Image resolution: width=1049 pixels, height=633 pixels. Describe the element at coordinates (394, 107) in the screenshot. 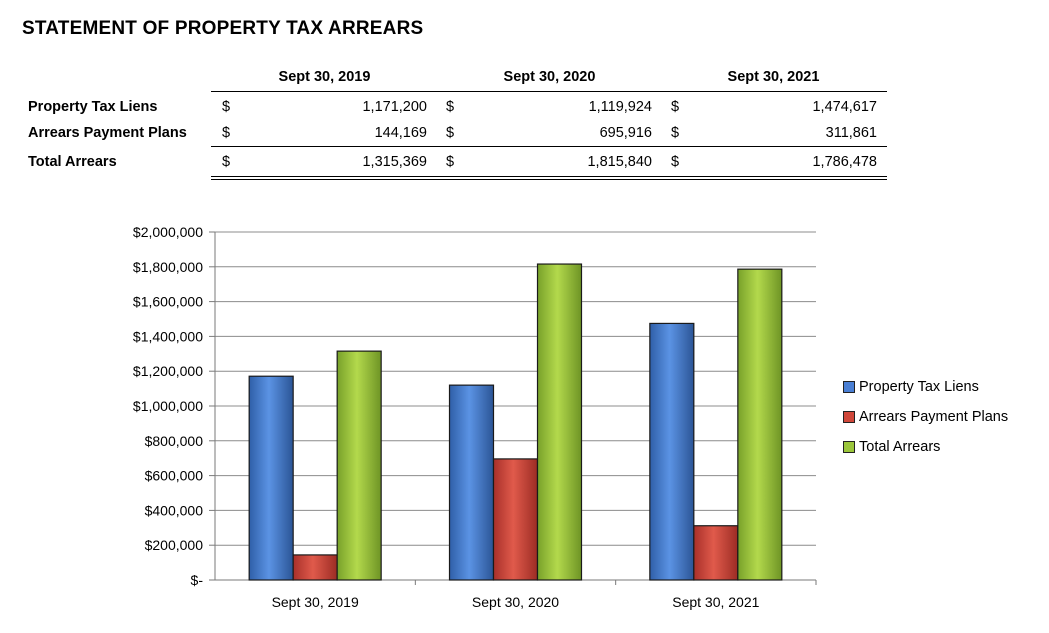

I see `table-cell: 1,171,200` at that location.